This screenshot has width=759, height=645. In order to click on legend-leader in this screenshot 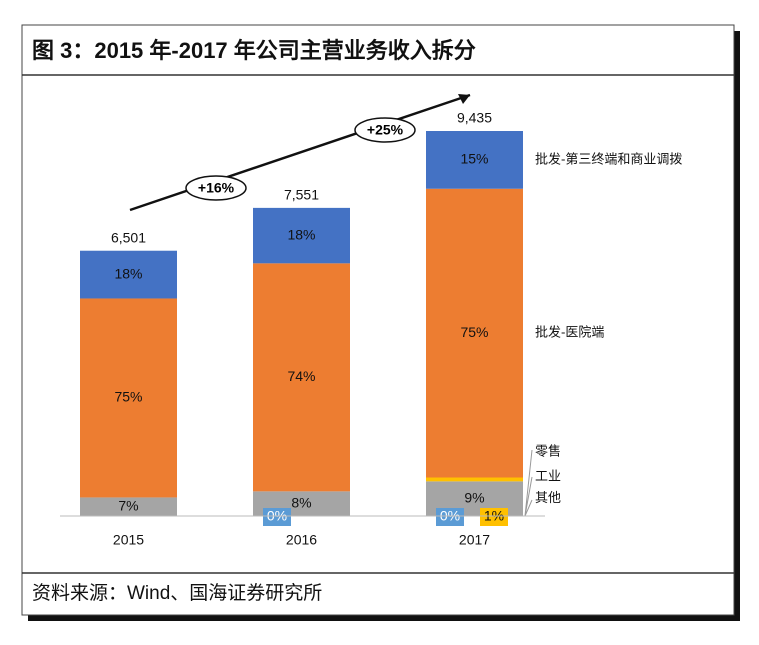, I will do `click(528, 483)`.